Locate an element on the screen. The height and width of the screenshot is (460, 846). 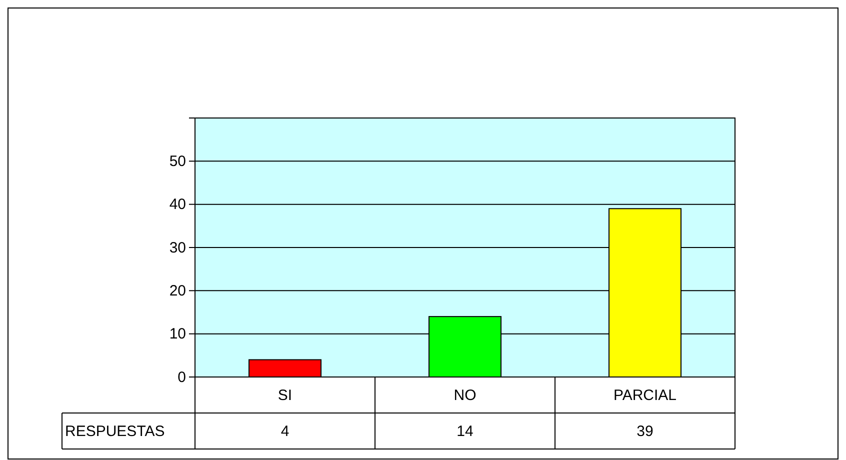
legend-label: RESPUESTAS is located at coordinates (115, 431).